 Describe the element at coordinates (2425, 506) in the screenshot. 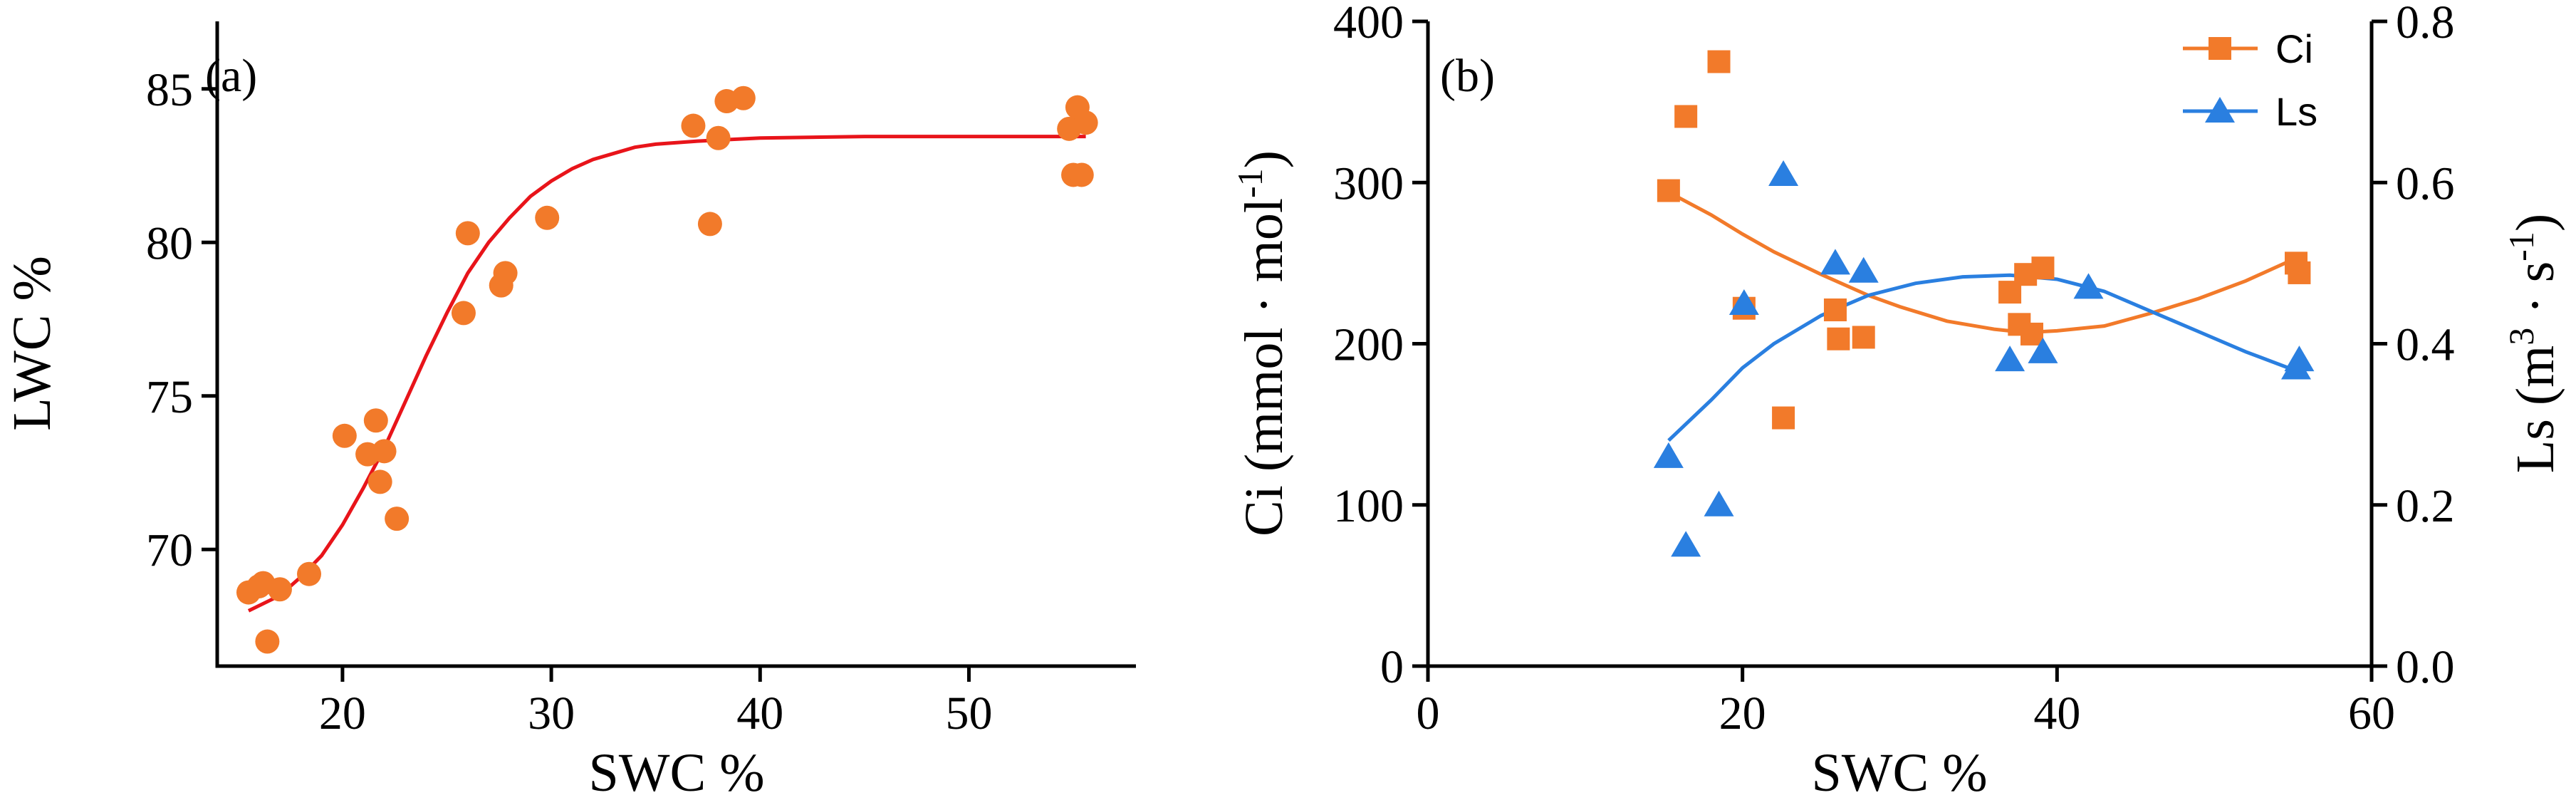

I see `panel-b-right-y-tick-label: 0.2` at that location.